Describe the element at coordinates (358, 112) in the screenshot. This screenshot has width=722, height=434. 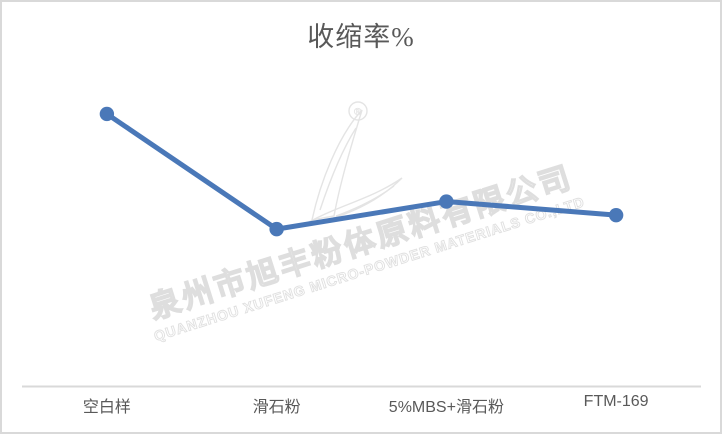
I see `registered-trademark-icon: ®` at that location.